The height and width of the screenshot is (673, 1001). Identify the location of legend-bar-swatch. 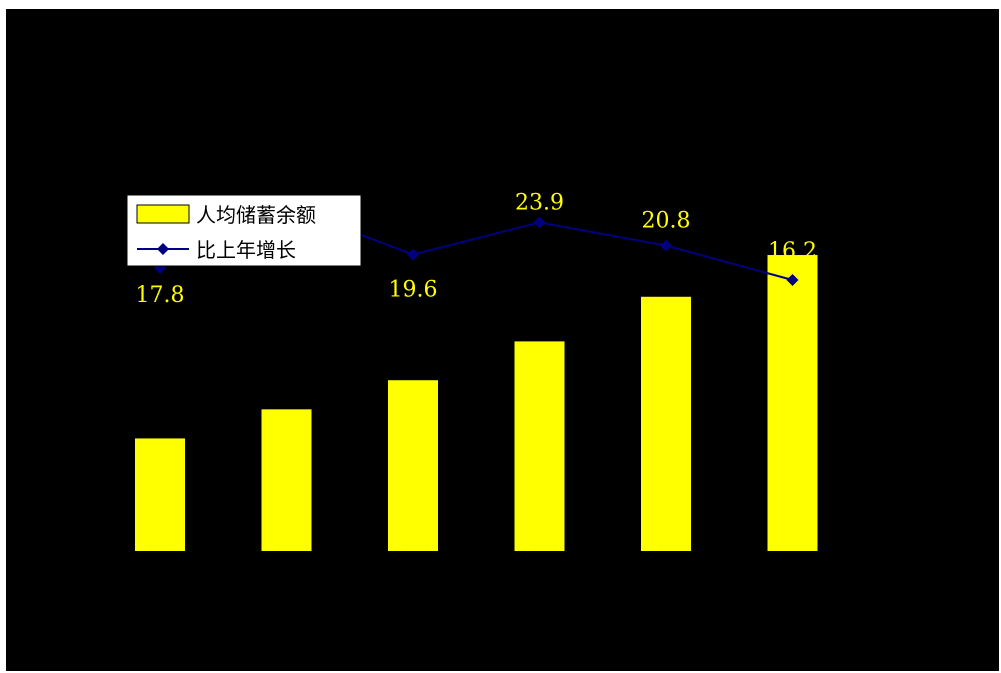
(163, 214).